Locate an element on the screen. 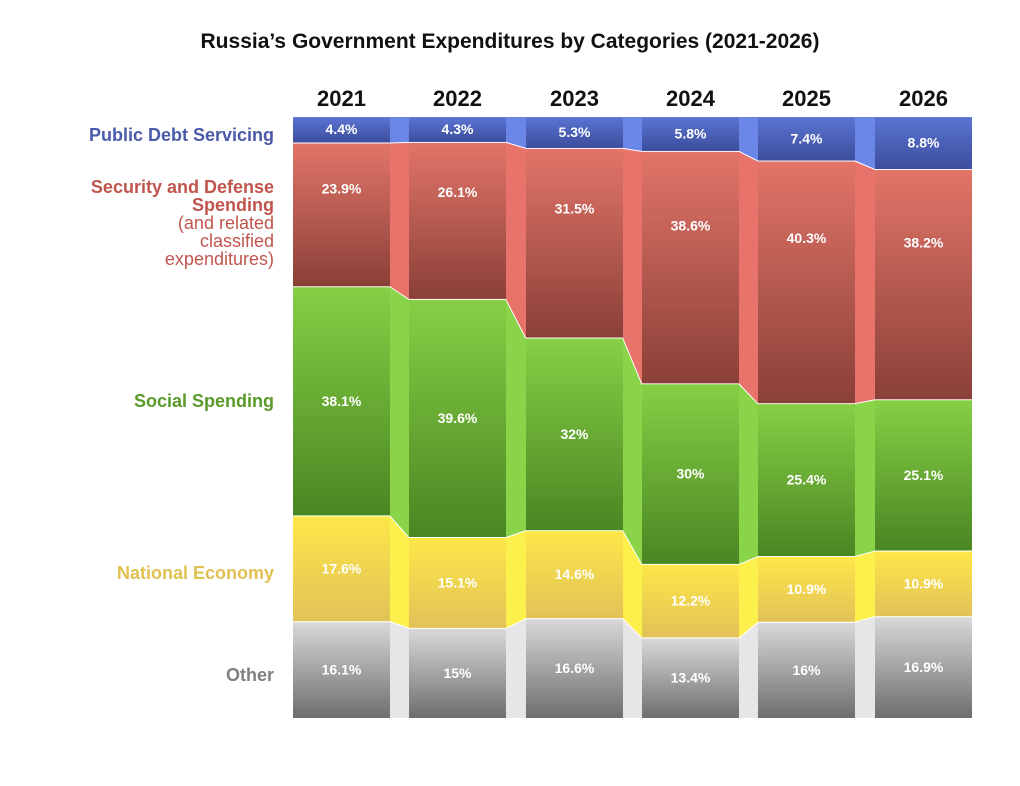 This screenshot has height=786, width=1020. data-label: 38.6% is located at coordinates (691, 225).